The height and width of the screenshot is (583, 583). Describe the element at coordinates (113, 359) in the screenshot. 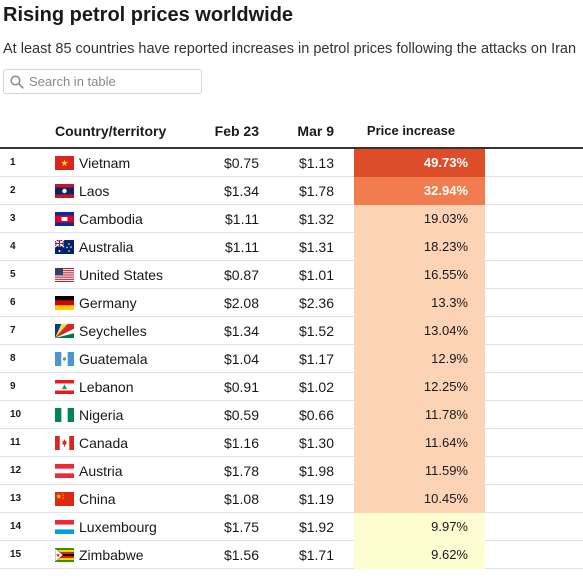

I see `country-name: Guatemala` at that location.